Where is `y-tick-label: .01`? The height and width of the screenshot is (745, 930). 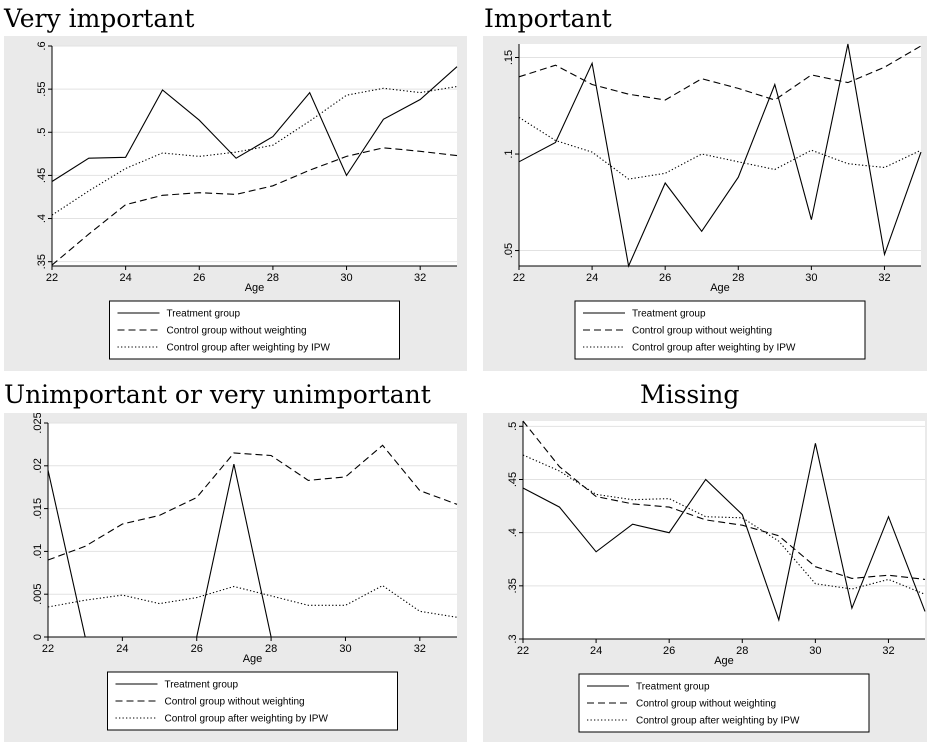
y-tick-label: .01 is located at coordinates (38, 551).